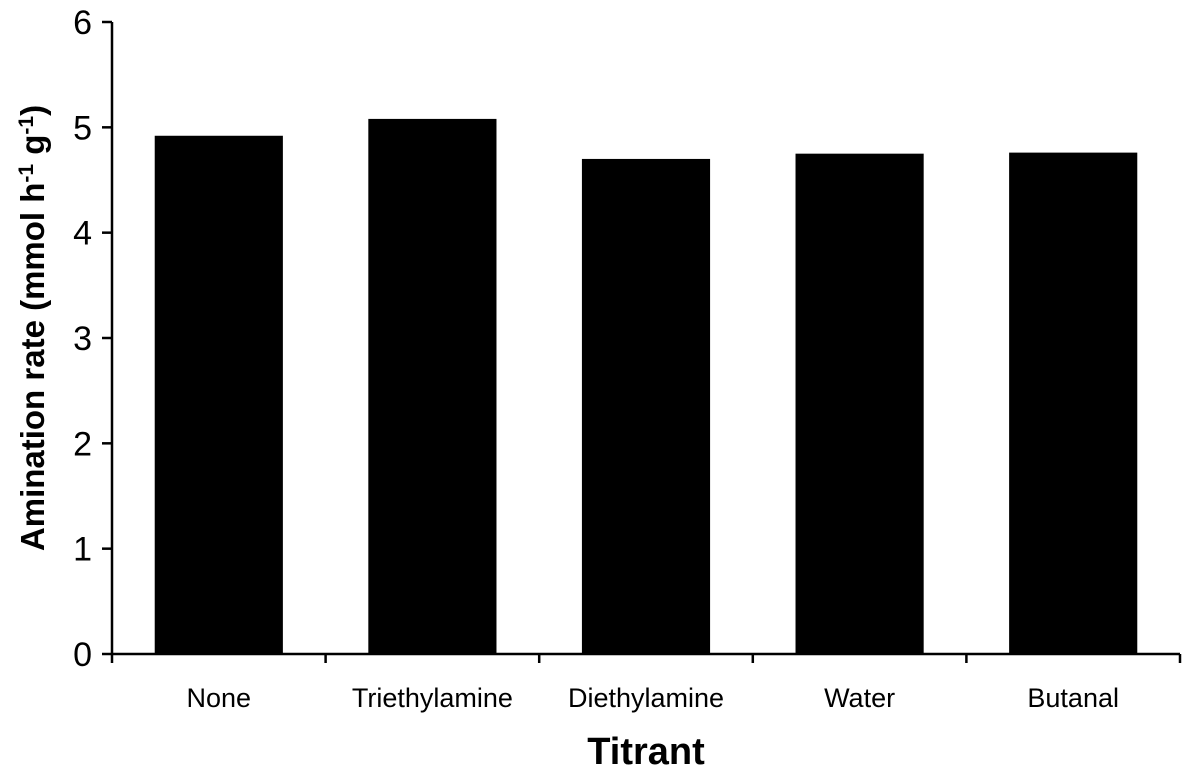 The image size is (1186, 776). I want to click on bar-none, so click(218, 394).